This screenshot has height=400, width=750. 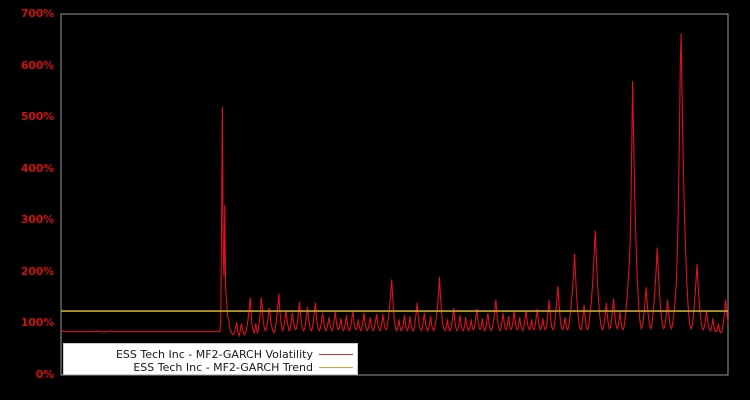 I want to click on y-axis-tick-200pct: 200%, so click(x=37, y=271).